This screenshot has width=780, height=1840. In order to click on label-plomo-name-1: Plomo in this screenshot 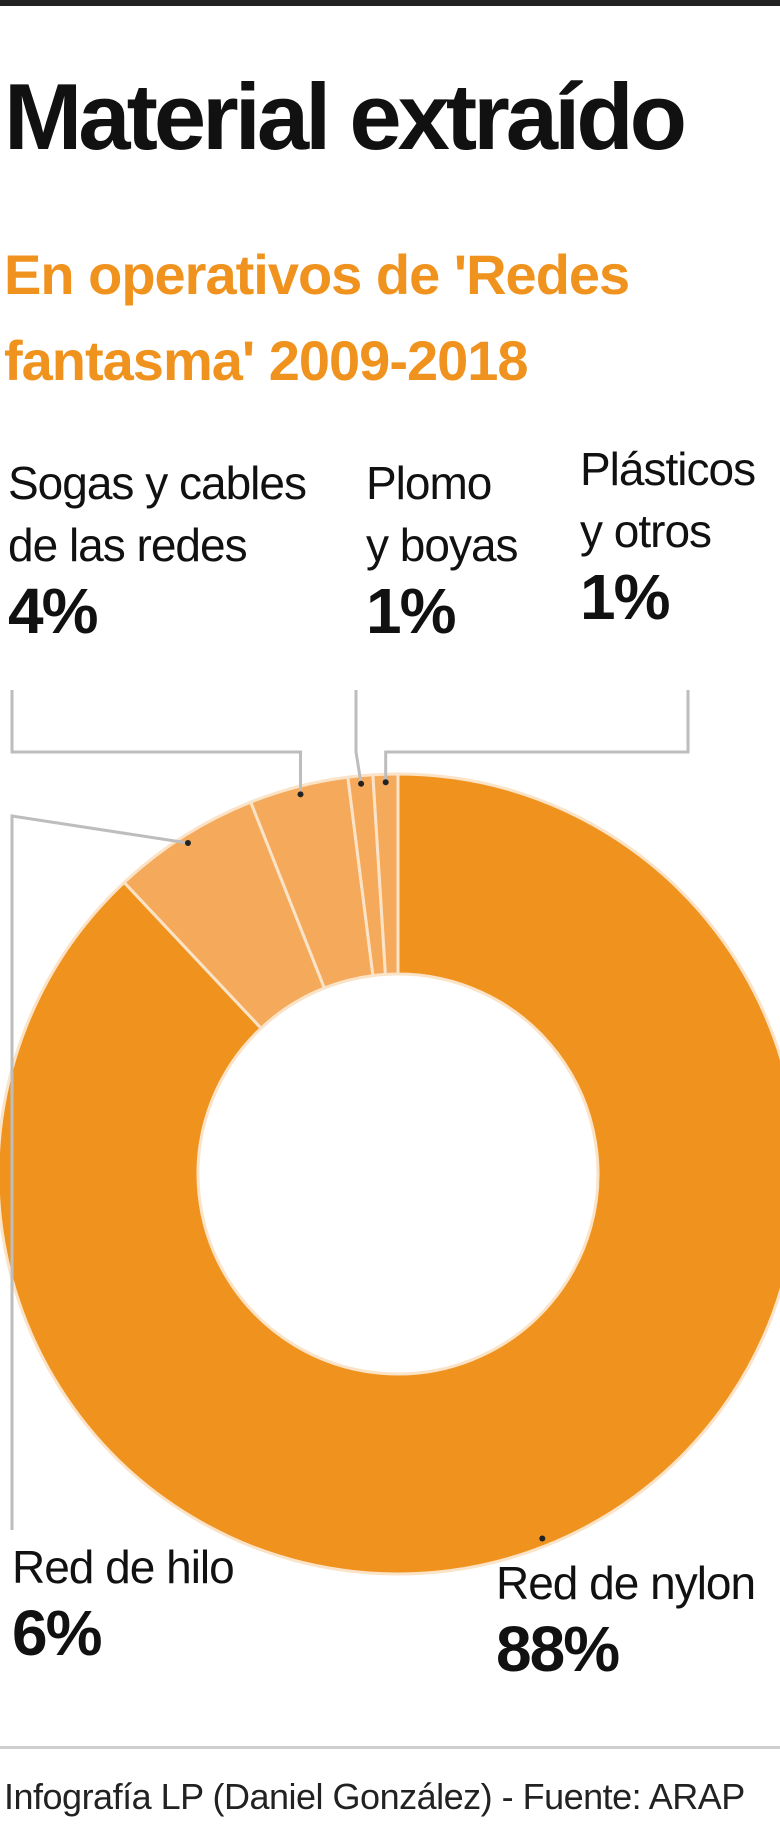, I will do `click(429, 483)`.